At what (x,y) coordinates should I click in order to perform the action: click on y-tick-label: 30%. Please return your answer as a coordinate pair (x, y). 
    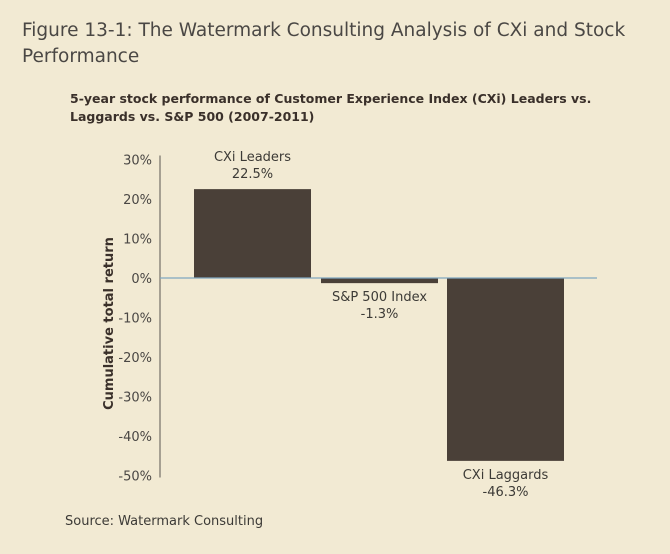
    Looking at the image, I should click on (137, 161).